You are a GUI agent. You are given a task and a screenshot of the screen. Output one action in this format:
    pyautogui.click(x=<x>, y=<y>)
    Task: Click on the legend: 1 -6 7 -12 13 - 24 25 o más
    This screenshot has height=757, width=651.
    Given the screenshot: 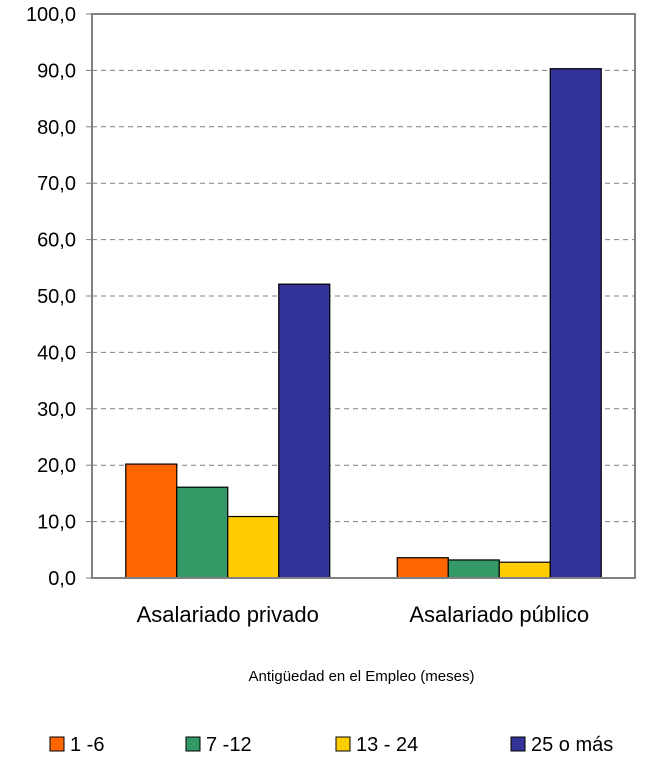 What is the action you would take?
    pyautogui.click(x=331, y=745)
    